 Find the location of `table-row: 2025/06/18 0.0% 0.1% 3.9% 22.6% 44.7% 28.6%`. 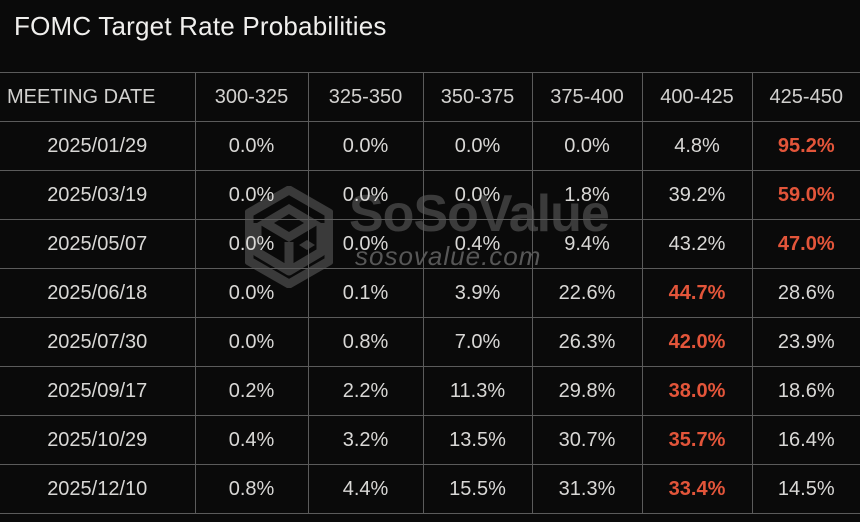

table-row: 2025/06/18 0.0% 0.1% 3.9% 22.6% 44.7% 28.6% is located at coordinates (430, 293).